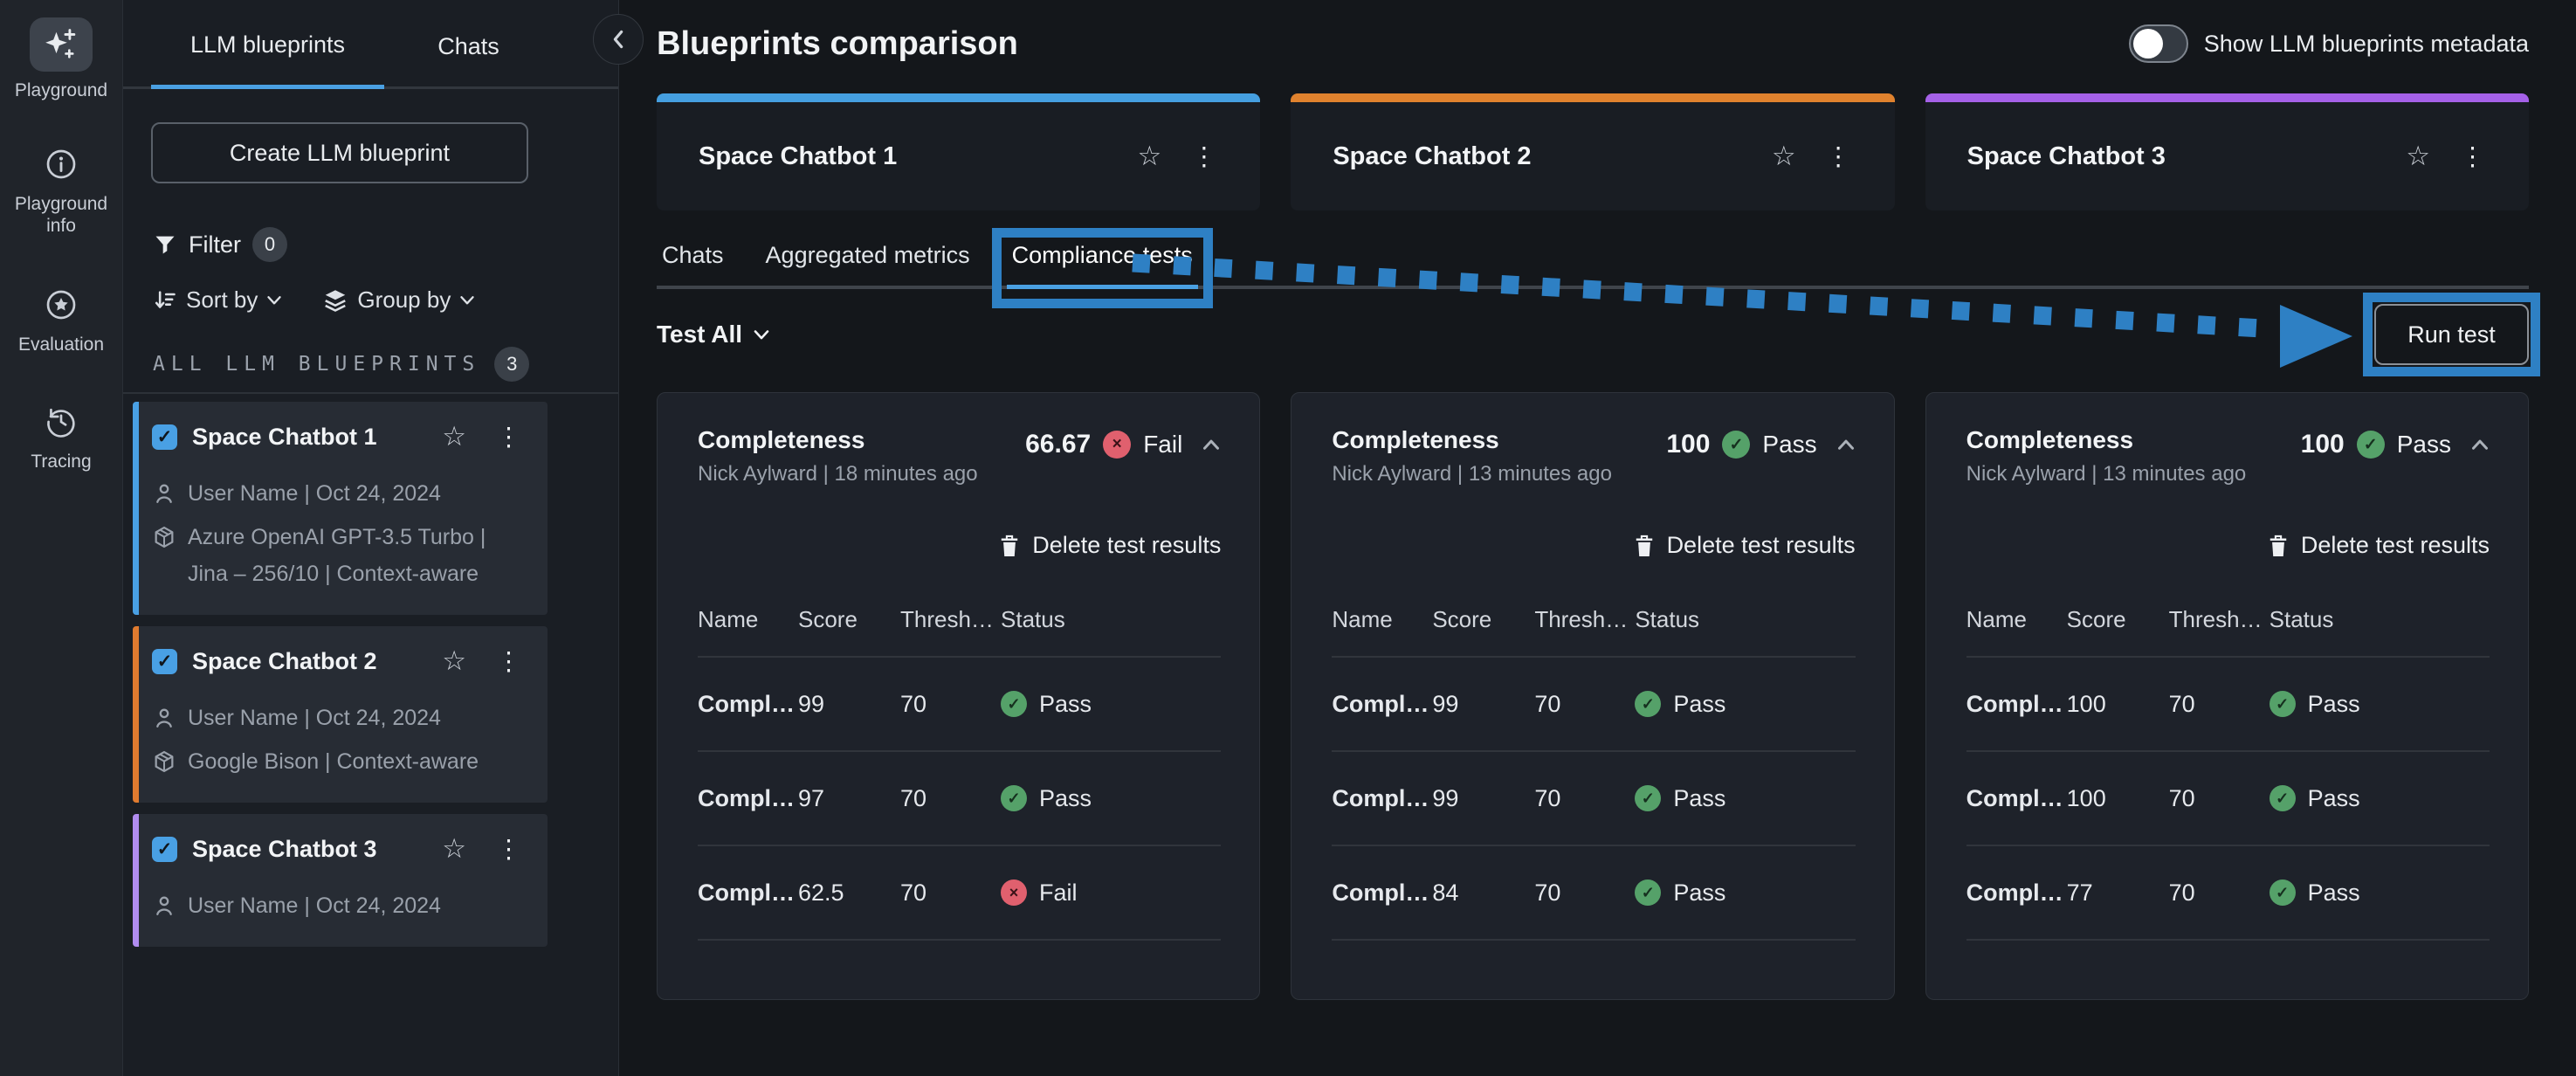 The image size is (2576, 1076). What do you see at coordinates (217, 300) in the screenshot?
I see `sort-by-dropdown: Sort by` at bounding box center [217, 300].